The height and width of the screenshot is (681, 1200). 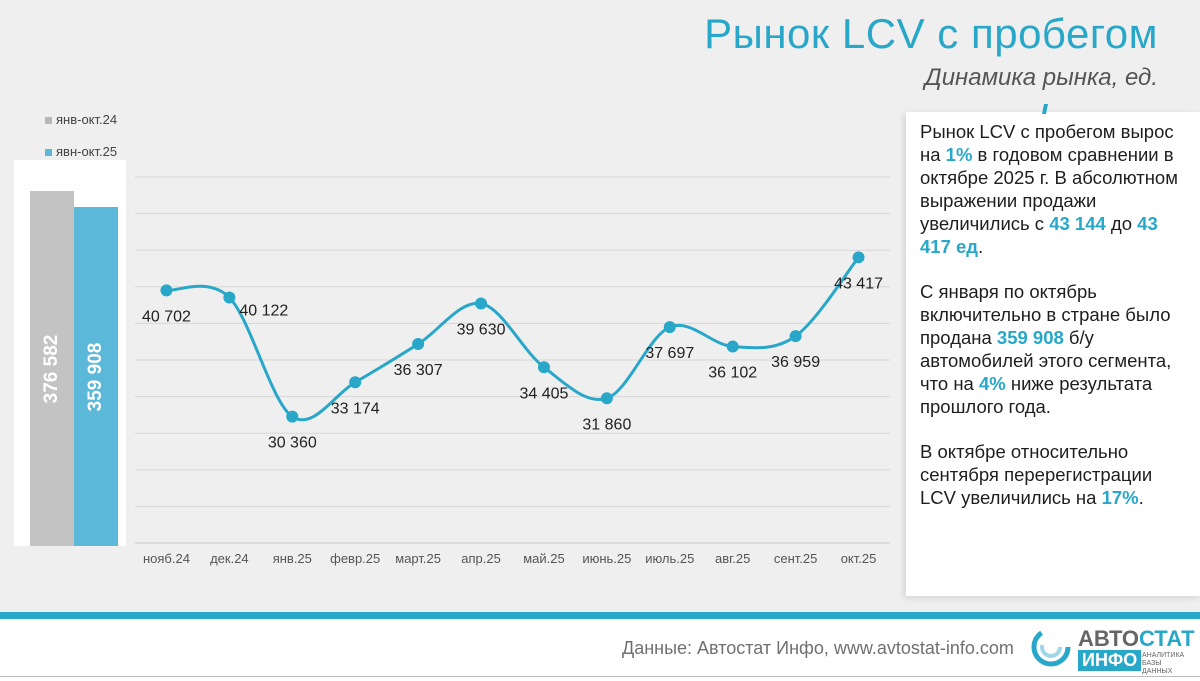 I want to click on highlight-figure: 1%, so click(x=959, y=154).